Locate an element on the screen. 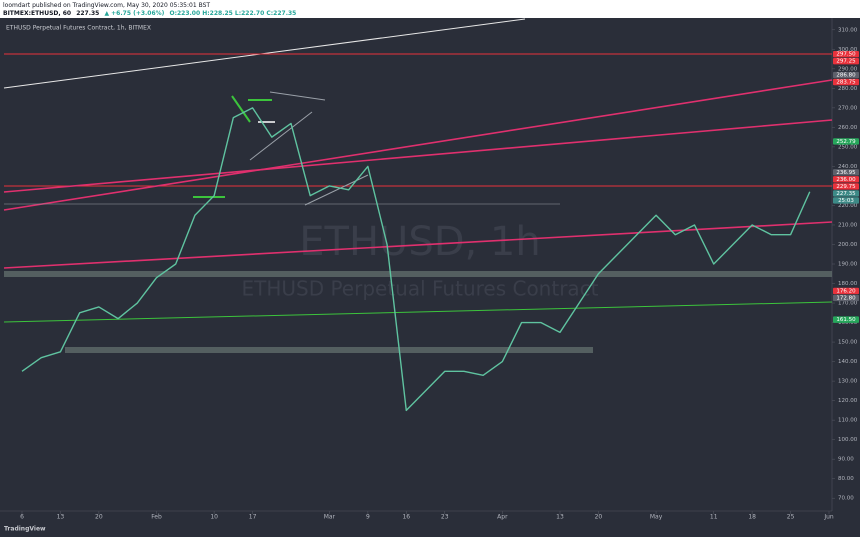 The image size is (860, 537). price-badge-label: 227.35 is located at coordinates (846, 194).